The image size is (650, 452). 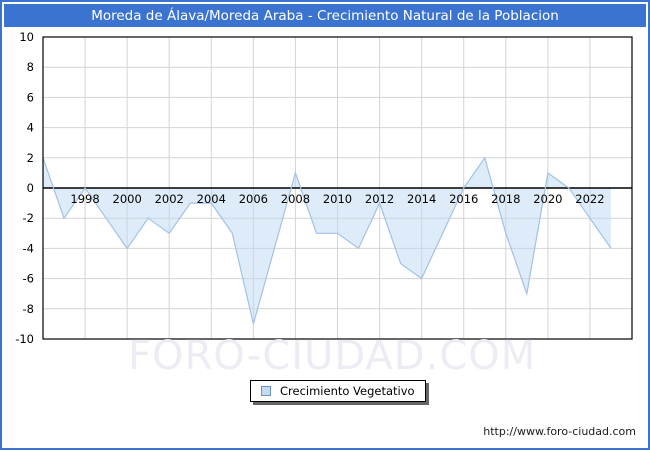 What do you see at coordinates (28, 248) in the screenshot?
I see `y-tick-label: -4` at bounding box center [28, 248].